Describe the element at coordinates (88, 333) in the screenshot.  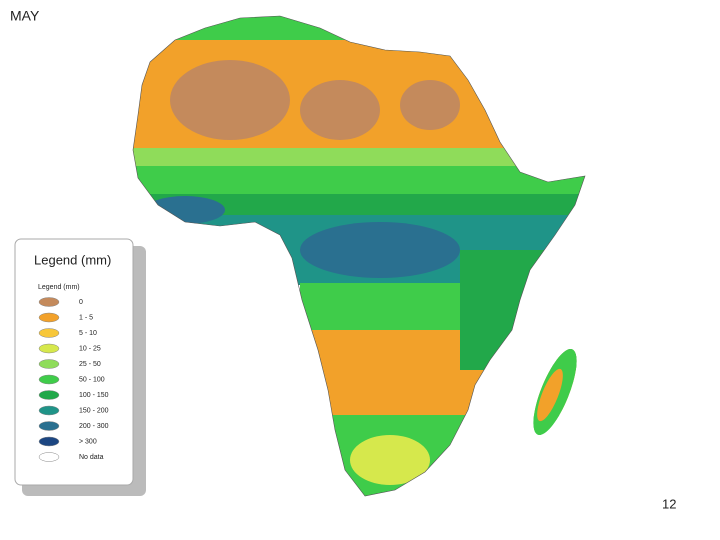
I see `legend-label: 5 - 10` at that location.